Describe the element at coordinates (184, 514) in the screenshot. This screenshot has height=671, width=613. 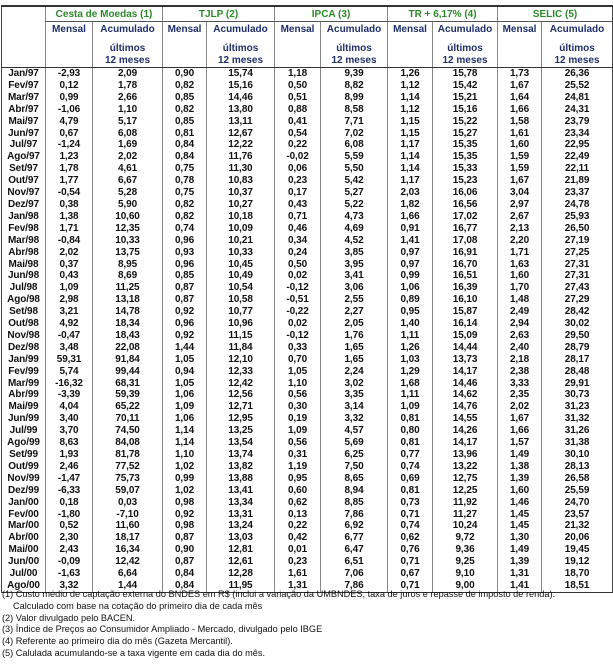
I see `cell-tjlp-mensal: 0,92` at that location.